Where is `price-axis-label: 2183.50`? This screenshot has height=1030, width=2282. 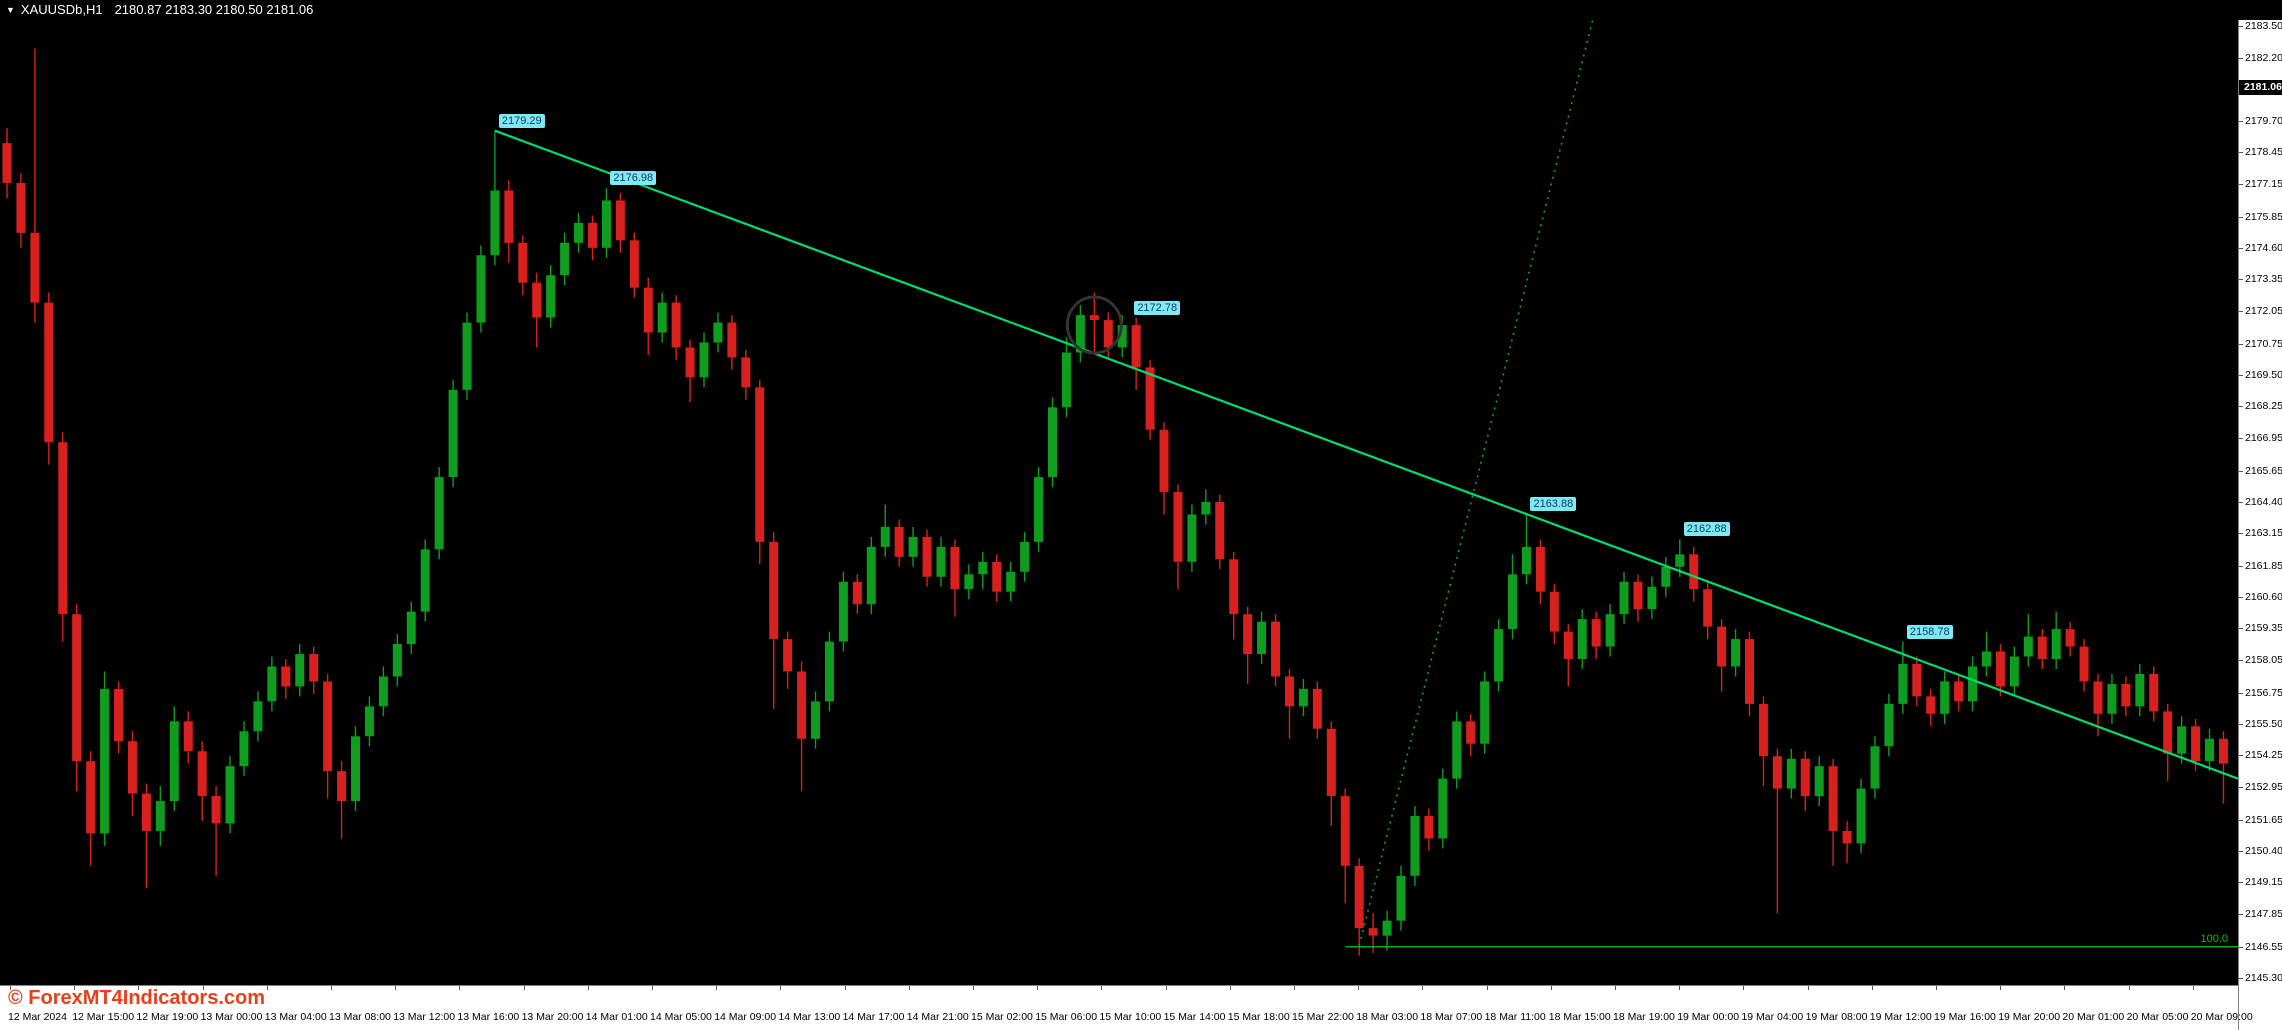
price-axis-label: 2183.50 is located at coordinates (2263, 26).